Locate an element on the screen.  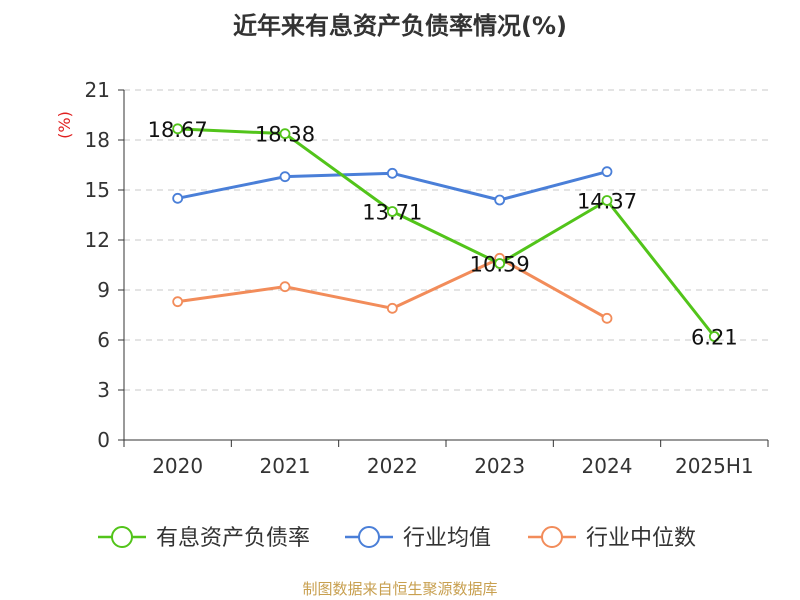
legend-label: 行业中位数 is located at coordinates (641, 538).